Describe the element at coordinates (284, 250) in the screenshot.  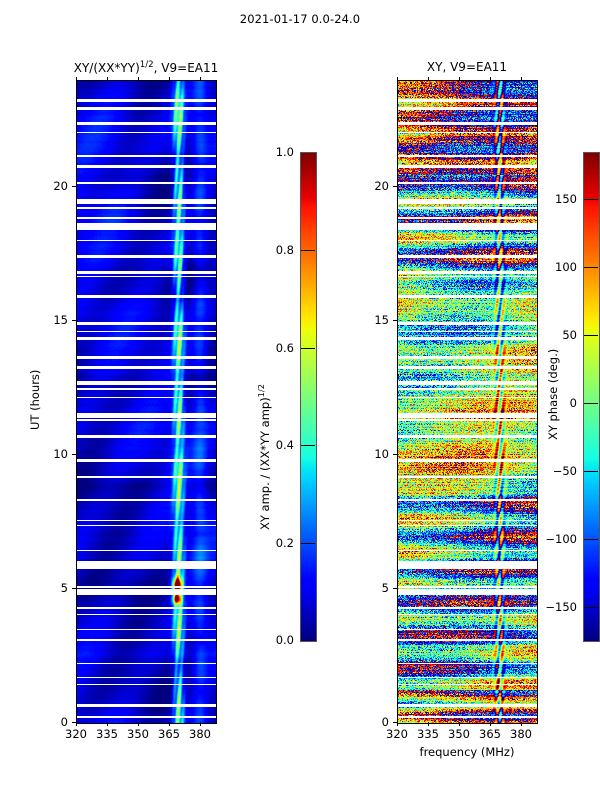
I see `amp-cbar-tick-0_8: 0.8` at that location.